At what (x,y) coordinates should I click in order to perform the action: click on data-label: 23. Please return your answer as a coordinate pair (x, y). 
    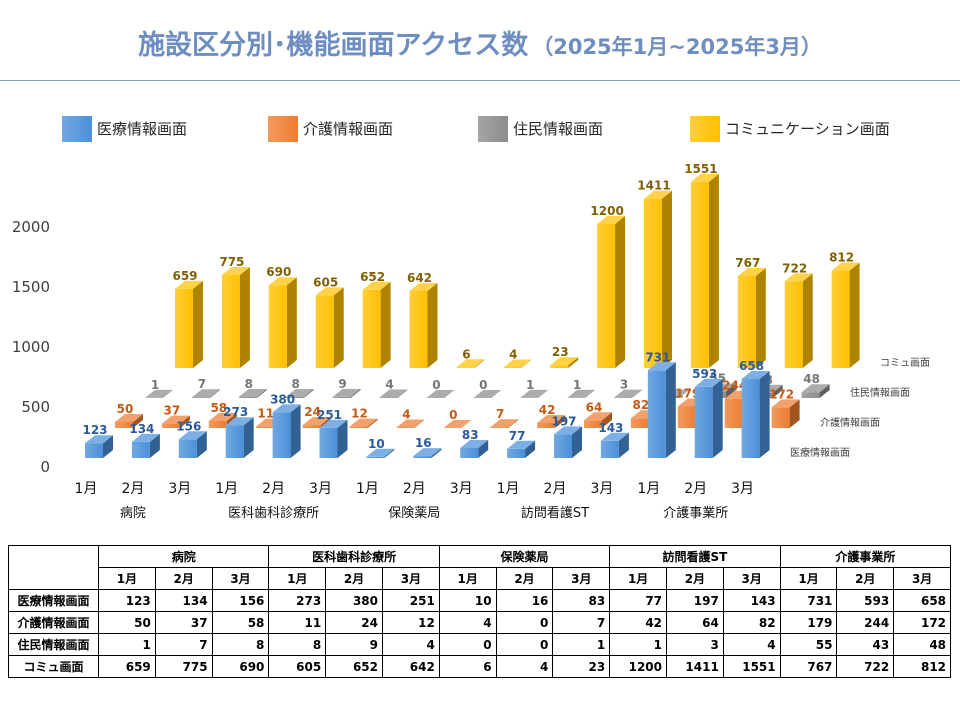
    Looking at the image, I should click on (560, 352).